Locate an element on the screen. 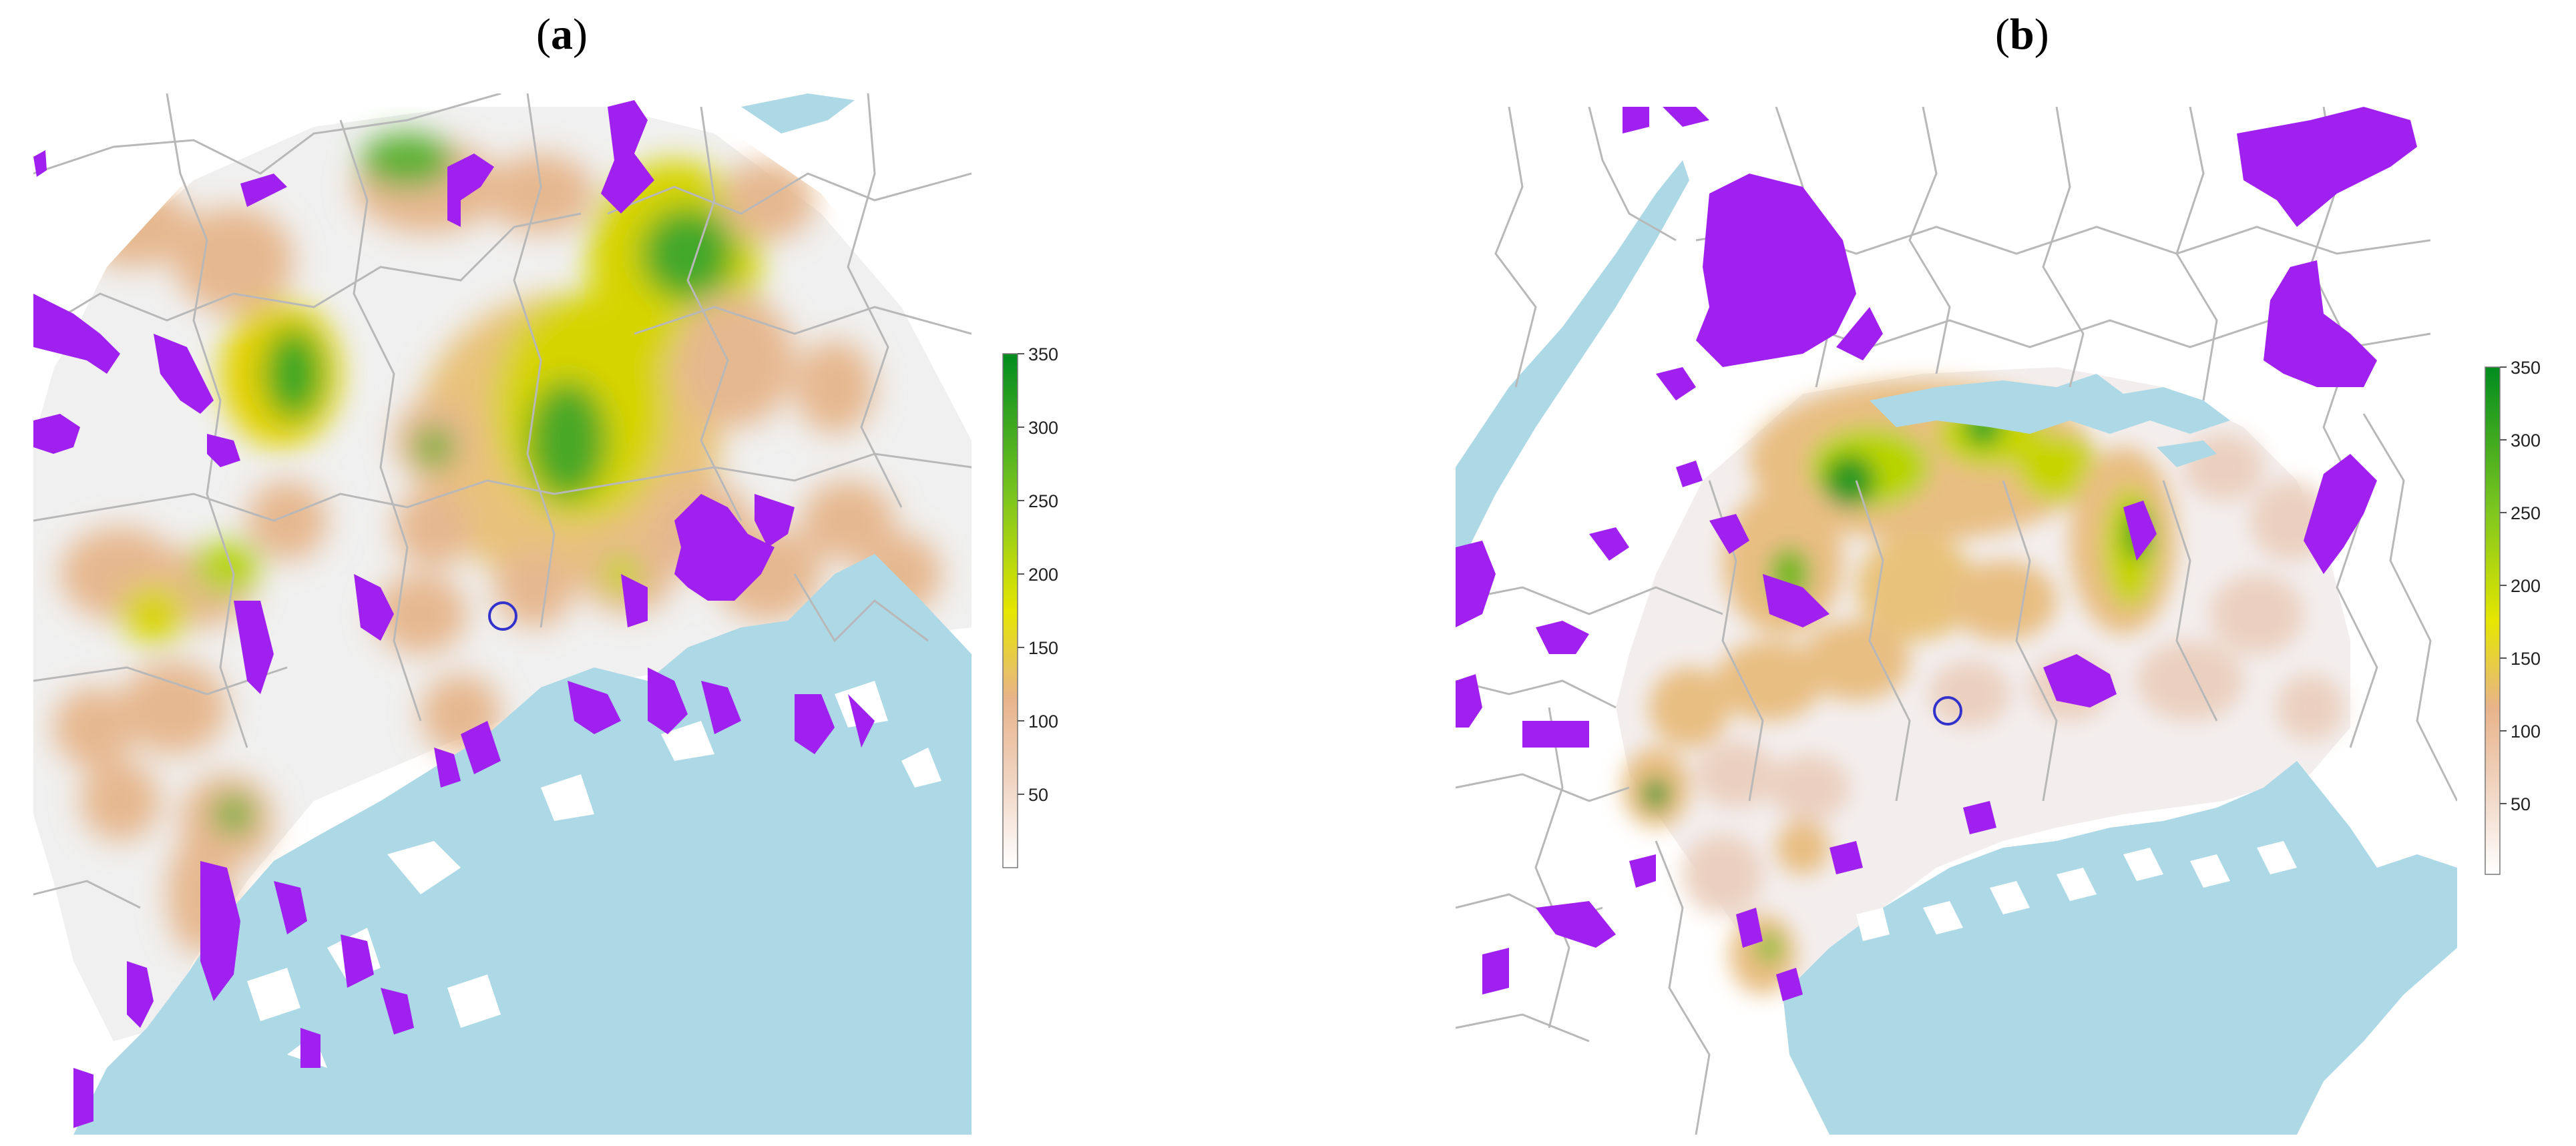 Image resolution: width=2576 pixels, height=1146 pixels. panel-label-a: (a) is located at coordinates (562, 34).